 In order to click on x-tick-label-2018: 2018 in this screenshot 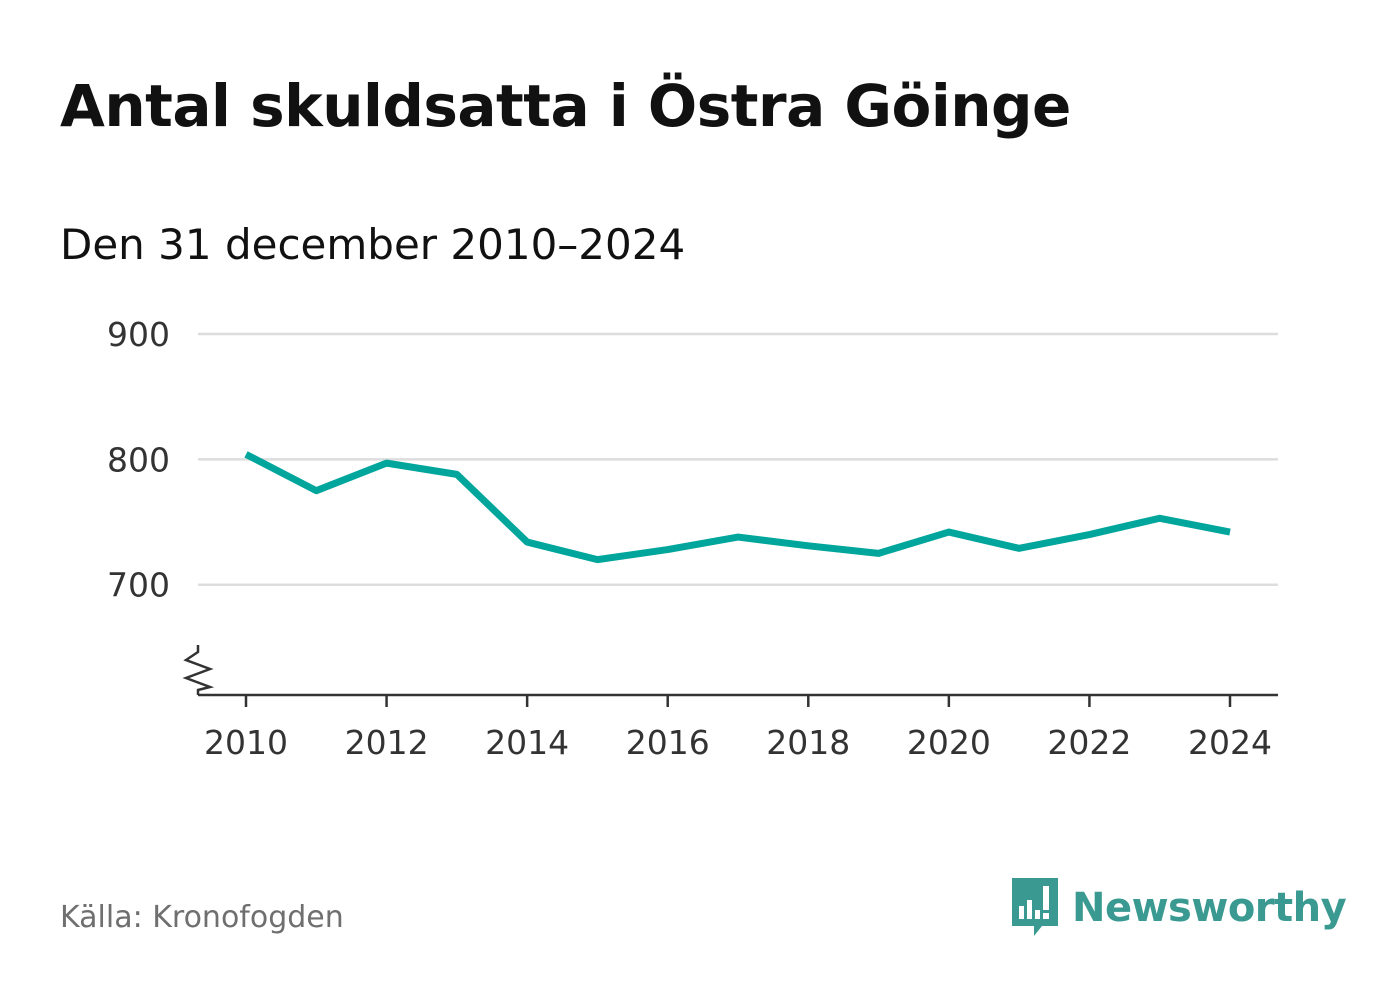, I will do `click(808, 742)`.